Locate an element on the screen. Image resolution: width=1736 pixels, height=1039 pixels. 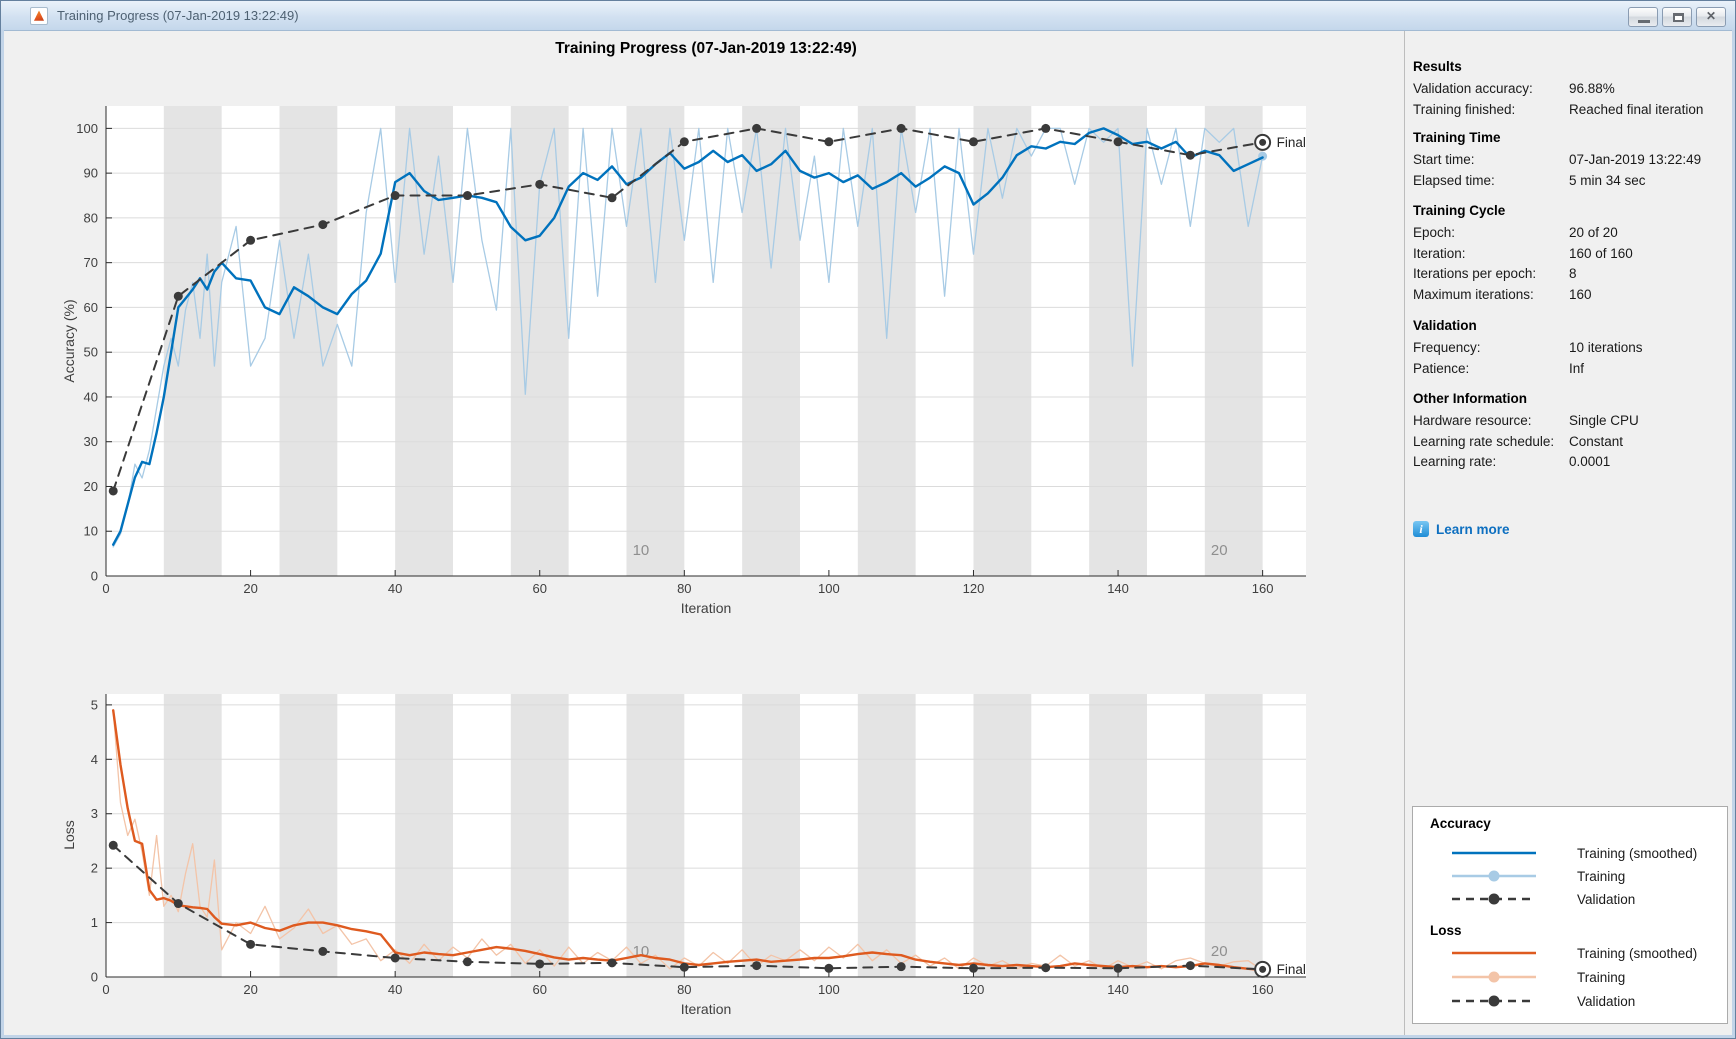
row-label: Training finished: is located at coordinates (1464, 109).